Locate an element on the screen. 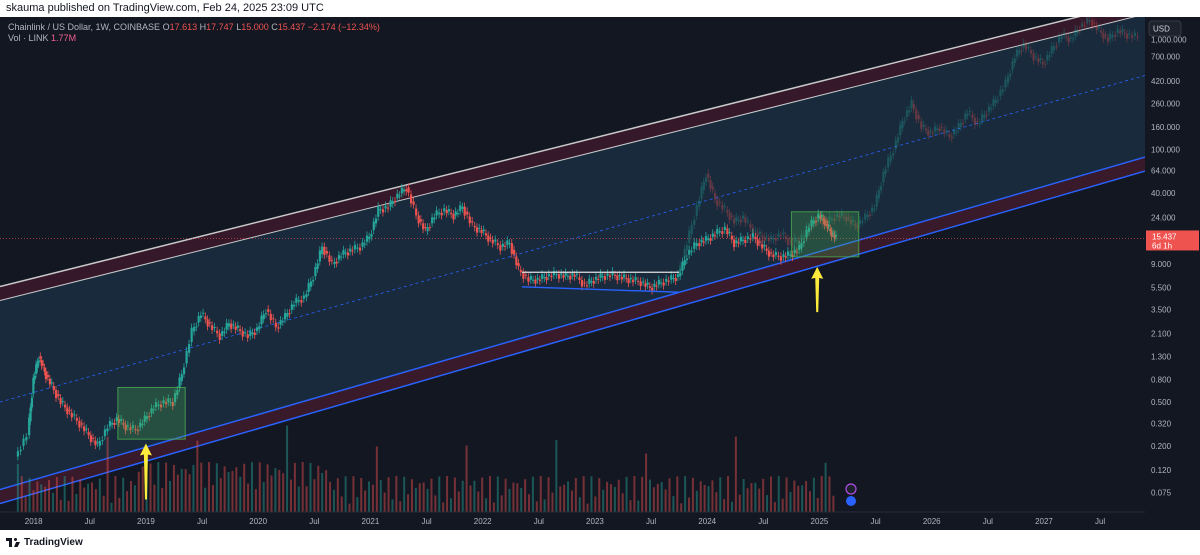 This screenshot has height=555, width=1200. tradingview-logo: TradingView is located at coordinates (44, 542).